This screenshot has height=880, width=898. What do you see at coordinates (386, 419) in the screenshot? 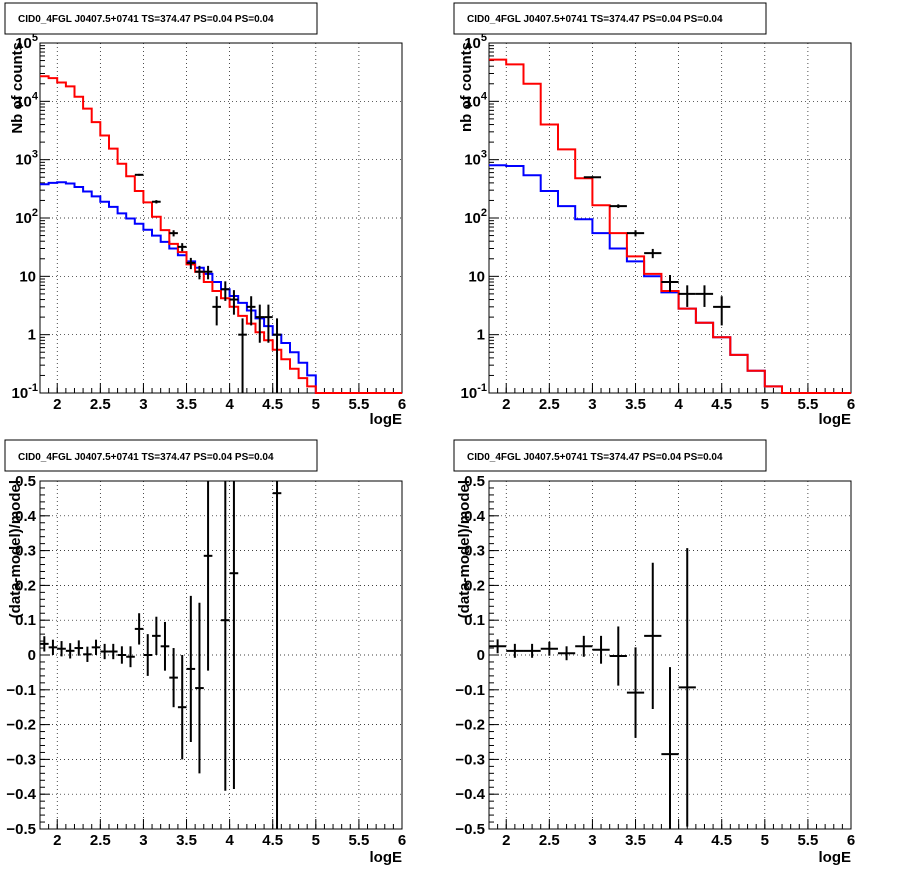
I see `panel-1-xlabel: logE` at bounding box center [386, 419].